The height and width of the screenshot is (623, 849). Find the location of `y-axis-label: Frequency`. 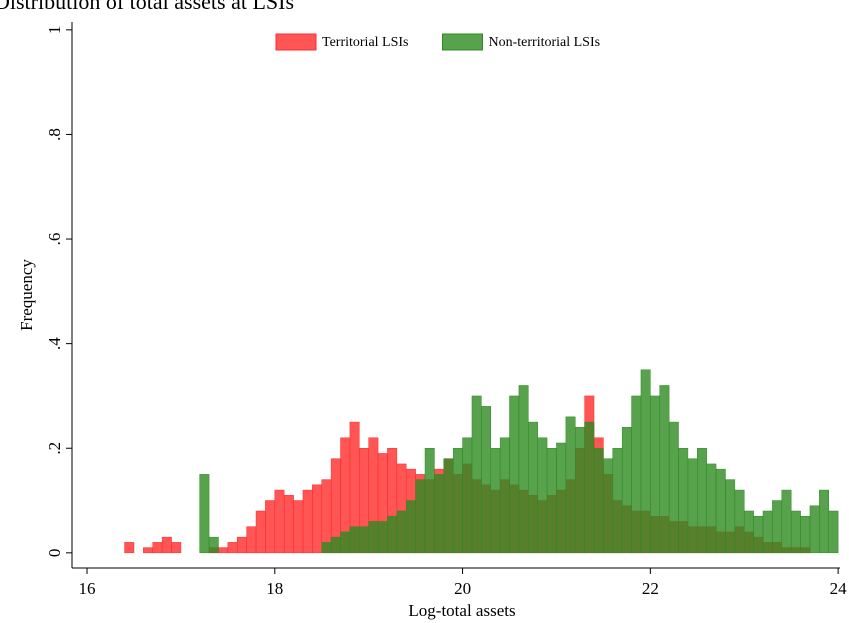

y-axis-label: Frequency is located at coordinates (26, 295).